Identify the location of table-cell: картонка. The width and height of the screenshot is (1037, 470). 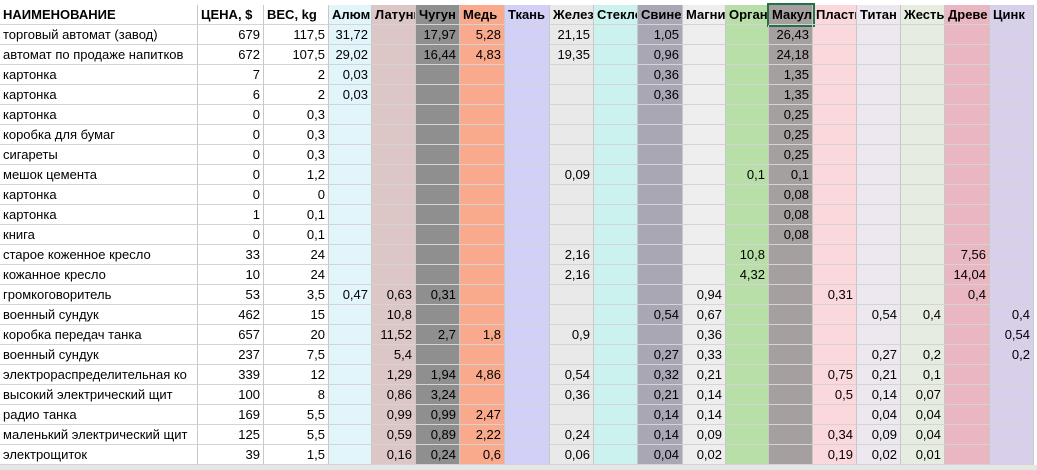
(99, 215).